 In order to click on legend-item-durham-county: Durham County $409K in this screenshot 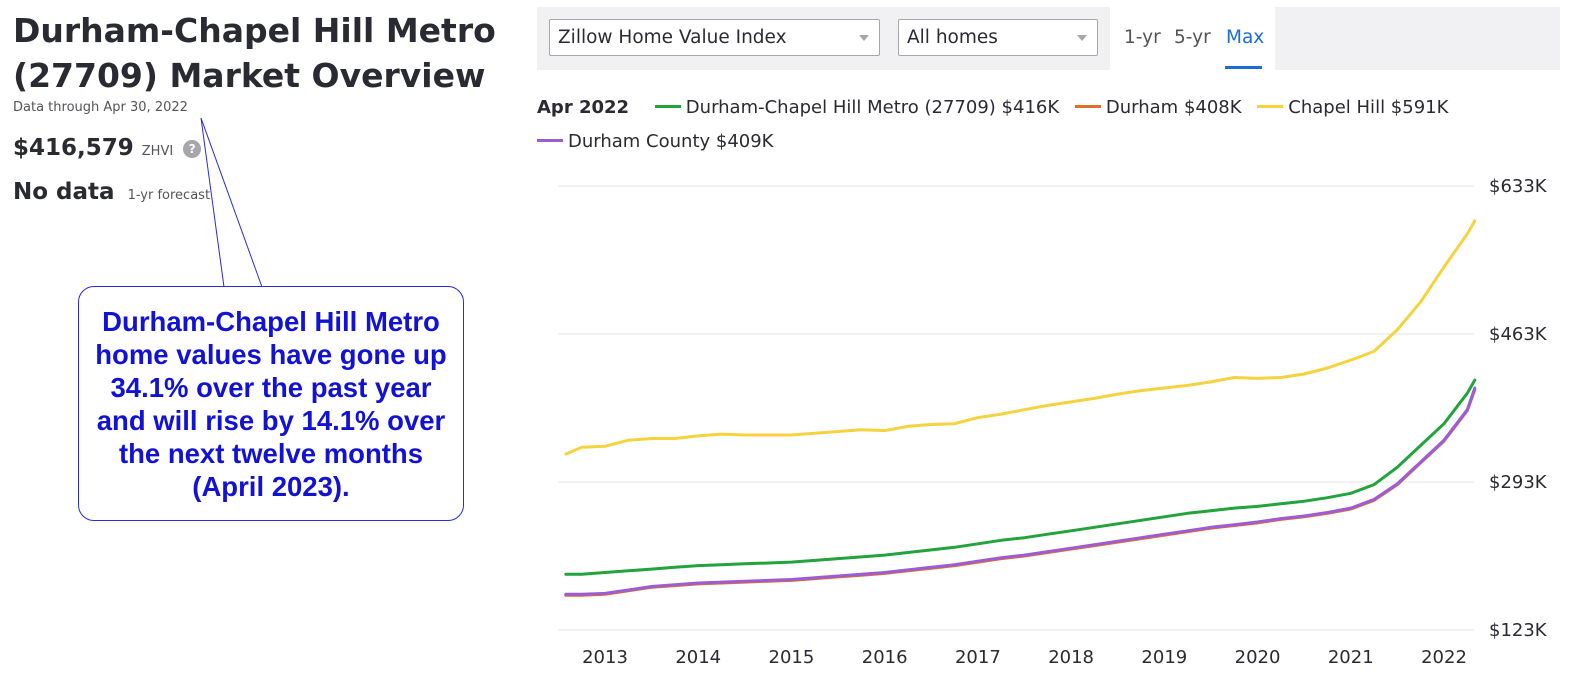, I will do `click(655, 142)`.